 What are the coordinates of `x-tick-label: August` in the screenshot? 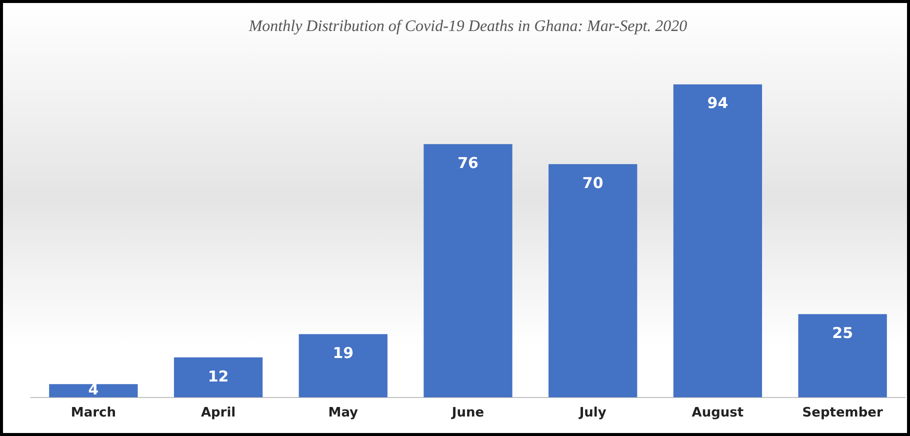 It's located at (718, 413).